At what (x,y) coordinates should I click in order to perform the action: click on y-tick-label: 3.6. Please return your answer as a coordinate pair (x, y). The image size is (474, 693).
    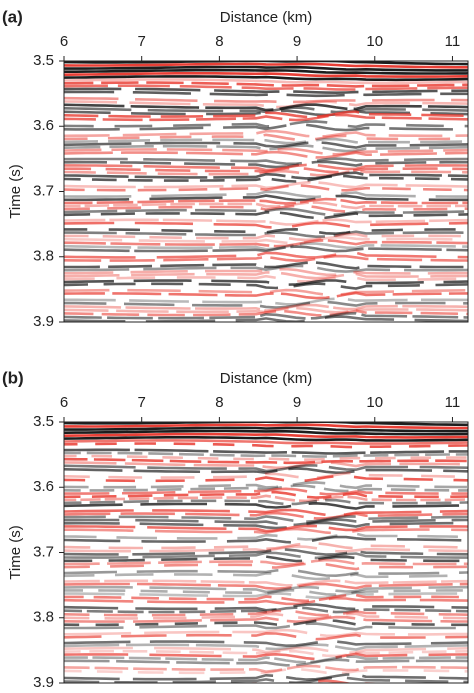
    Looking at the image, I should click on (43, 486).